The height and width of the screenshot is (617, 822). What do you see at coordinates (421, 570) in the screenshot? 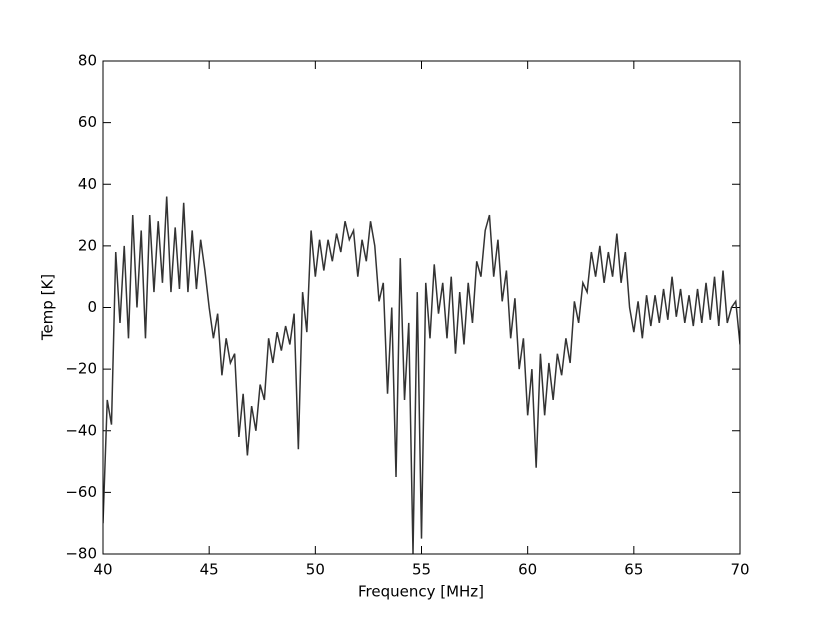
I see `x-tick-label: 55` at bounding box center [421, 570].